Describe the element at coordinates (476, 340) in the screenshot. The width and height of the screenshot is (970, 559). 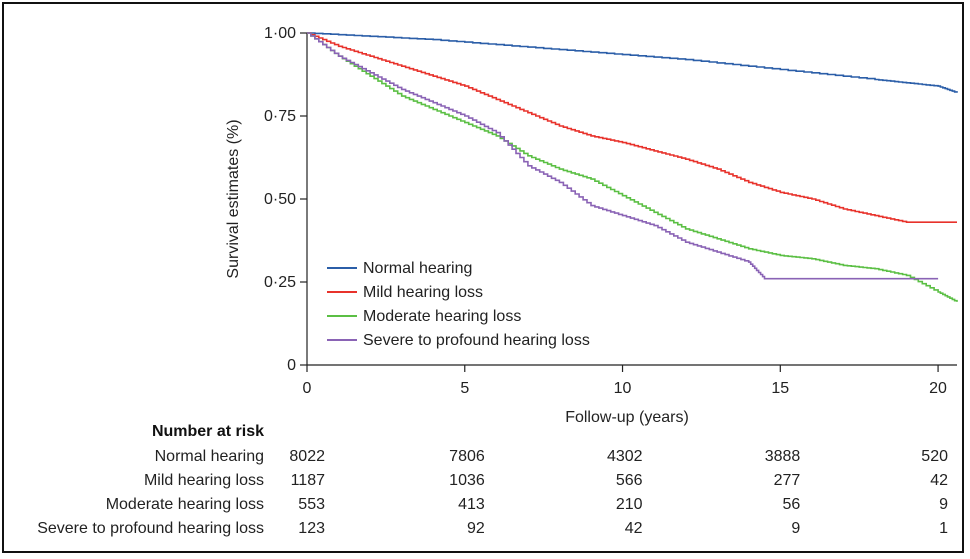
I see `legend-label: Severe to profound hearing loss` at that location.